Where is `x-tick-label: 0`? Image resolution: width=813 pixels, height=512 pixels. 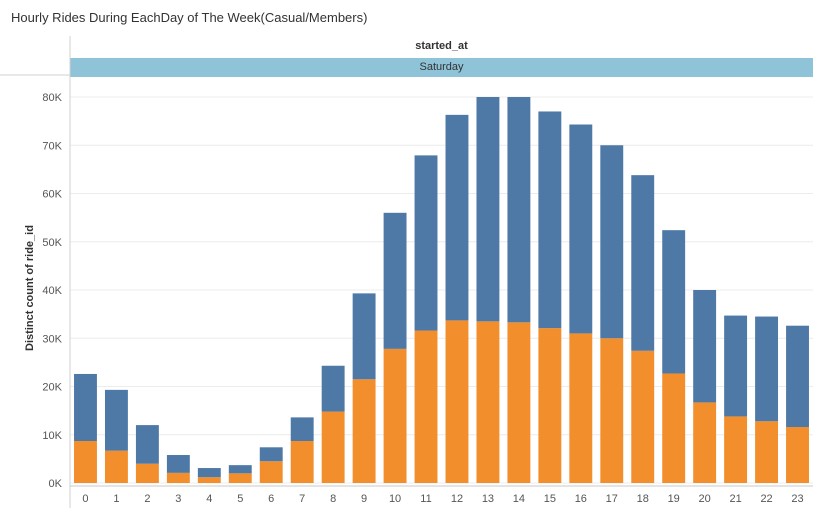
x-tick-label: 0 is located at coordinates (85, 499).